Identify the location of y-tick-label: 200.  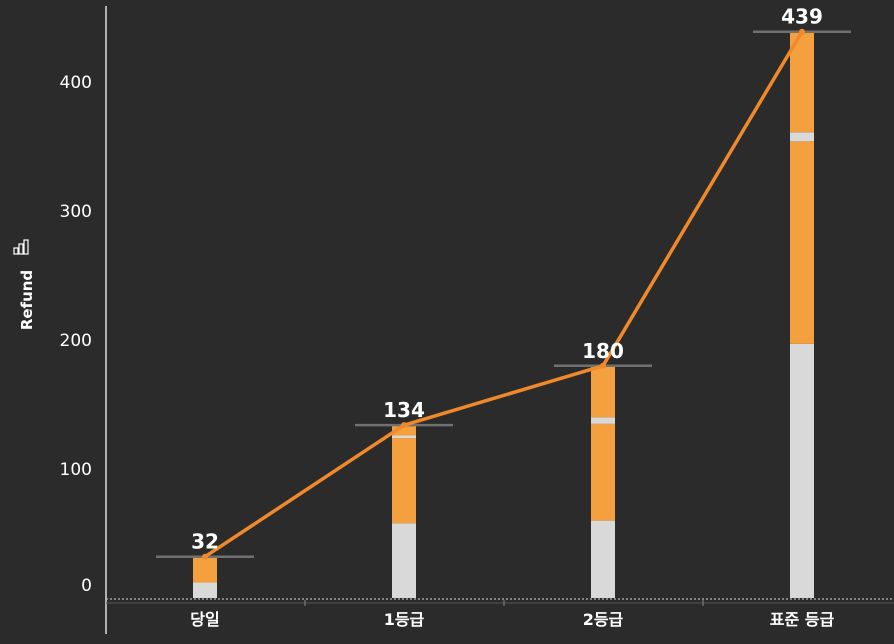
(76, 341).